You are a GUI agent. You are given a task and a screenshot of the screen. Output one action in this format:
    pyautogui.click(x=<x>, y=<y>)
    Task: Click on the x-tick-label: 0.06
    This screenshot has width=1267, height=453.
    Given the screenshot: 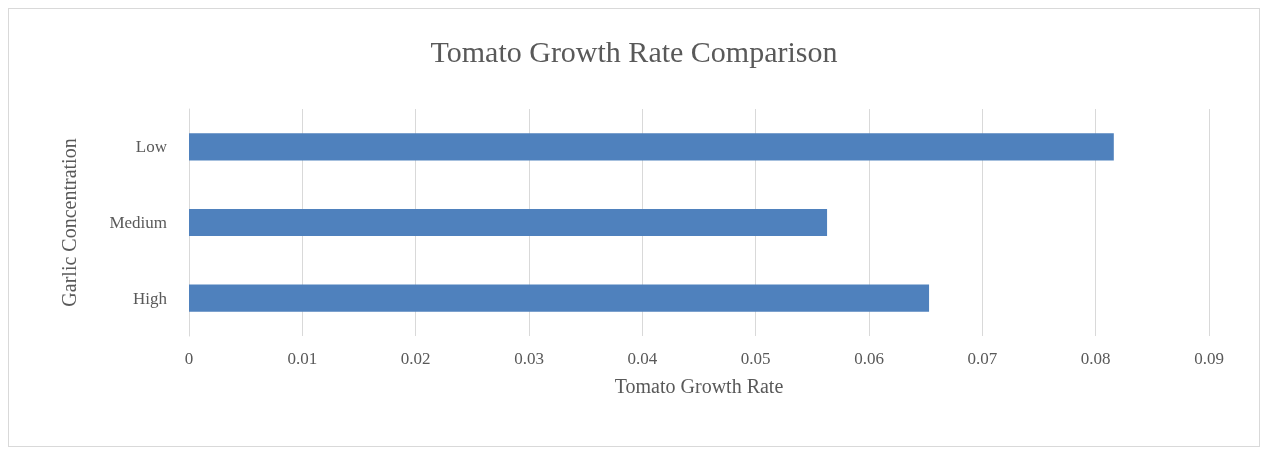 What is the action you would take?
    pyautogui.click(x=869, y=358)
    